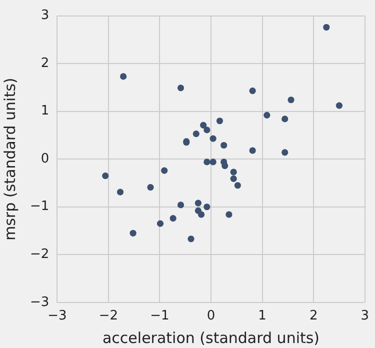 This screenshot has width=375, height=348. I want to click on x-axis-title: acceleration (standard units), so click(211, 337).